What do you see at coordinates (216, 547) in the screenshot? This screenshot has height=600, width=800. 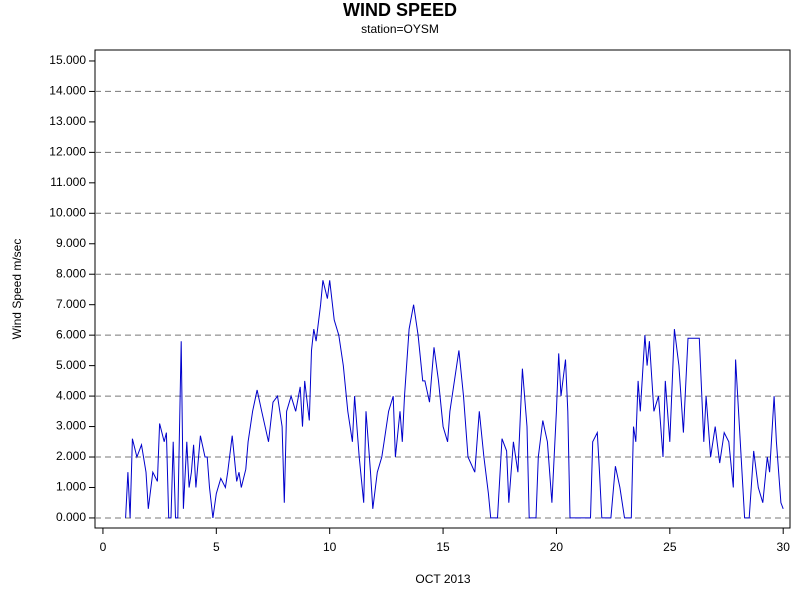 I see `x-tick-label: 5` at bounding box center [216, 547].